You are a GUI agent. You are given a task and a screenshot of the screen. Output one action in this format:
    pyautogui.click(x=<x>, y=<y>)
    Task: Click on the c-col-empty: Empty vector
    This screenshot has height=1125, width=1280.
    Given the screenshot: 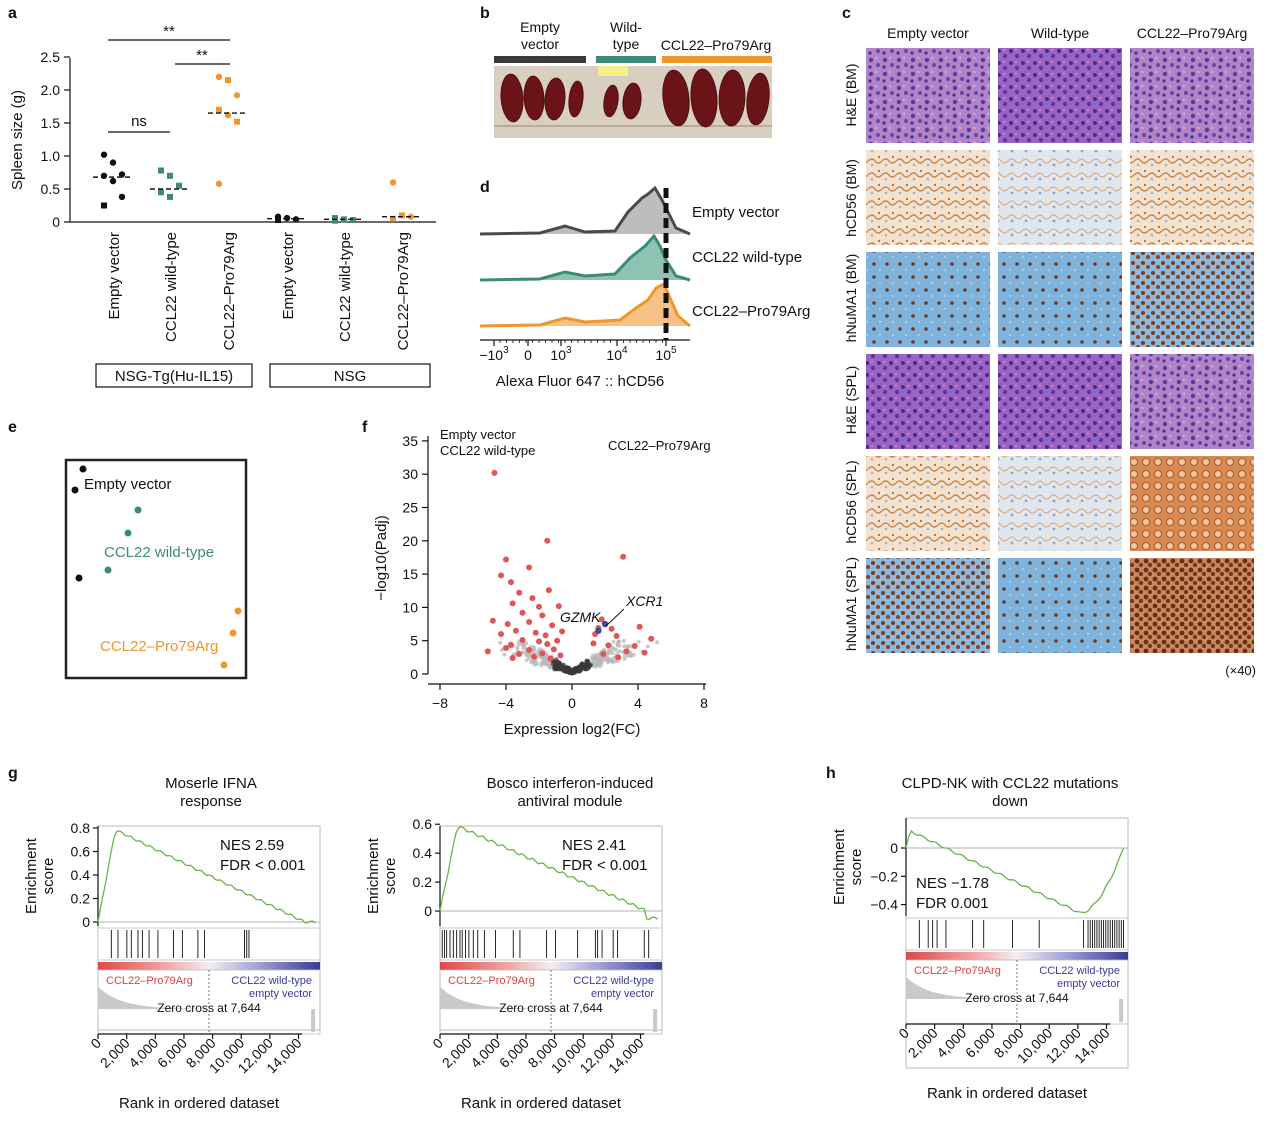 What is the action you would take?
    pyautogui.click(x=928, y=33)
    